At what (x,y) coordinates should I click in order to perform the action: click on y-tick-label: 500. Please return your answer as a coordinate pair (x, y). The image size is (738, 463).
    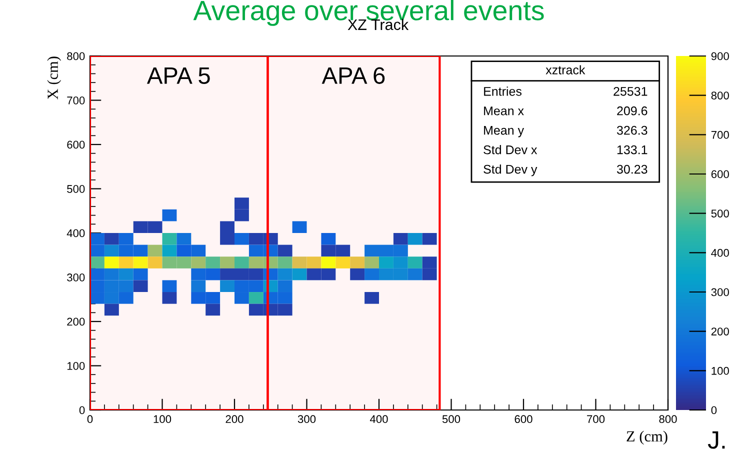
    Looking at the image, I should click on (76, 189).